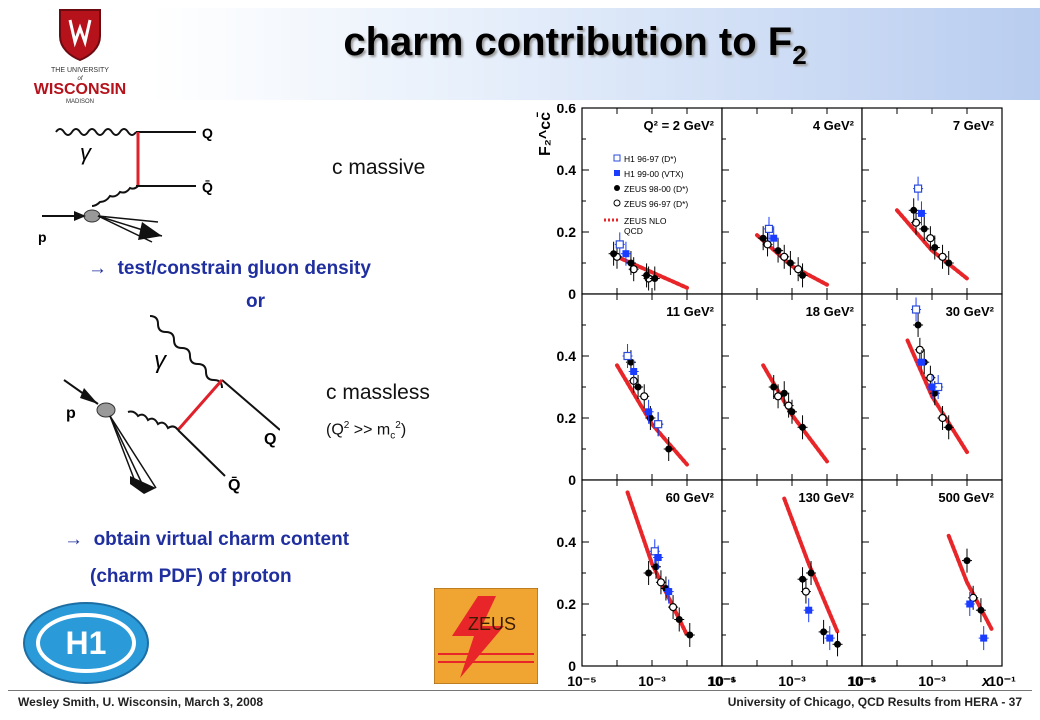 Image resolution: width=1040 pixels, height=720 pixels. Describe the element at coordinates (80, 70) in the screenshot. I see `logo-line1: THE UNIVERSITY` at that location.